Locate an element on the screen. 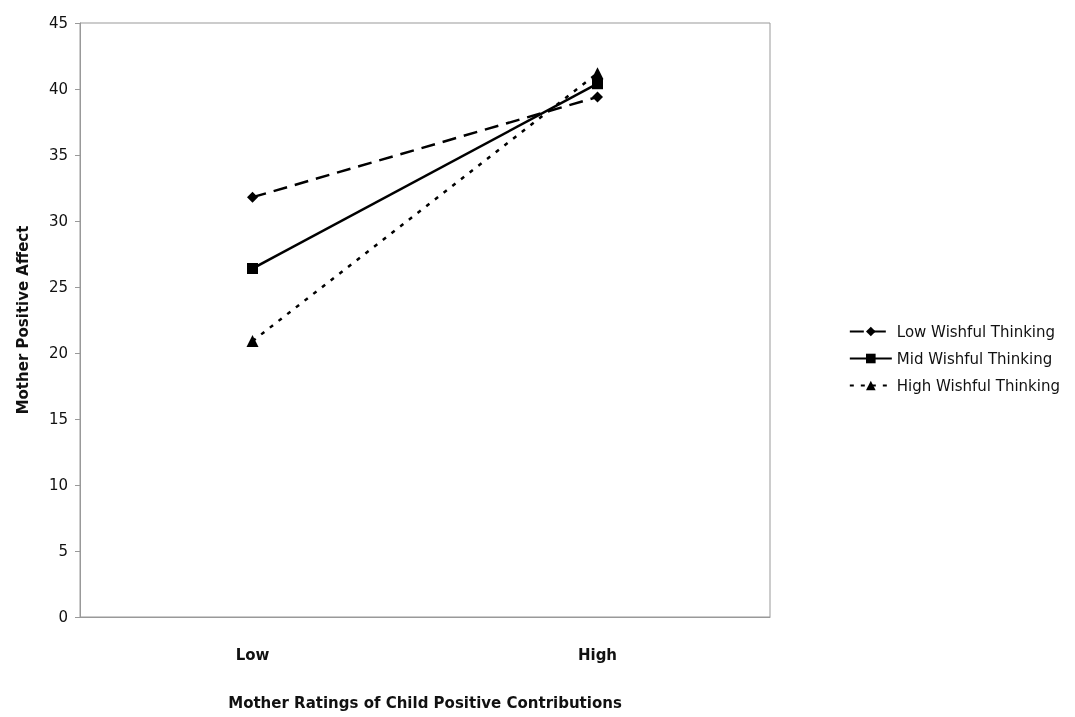 This screenshot has height=717, width=1075. y-tick-label: 35 is located at coordinates (58, 155).